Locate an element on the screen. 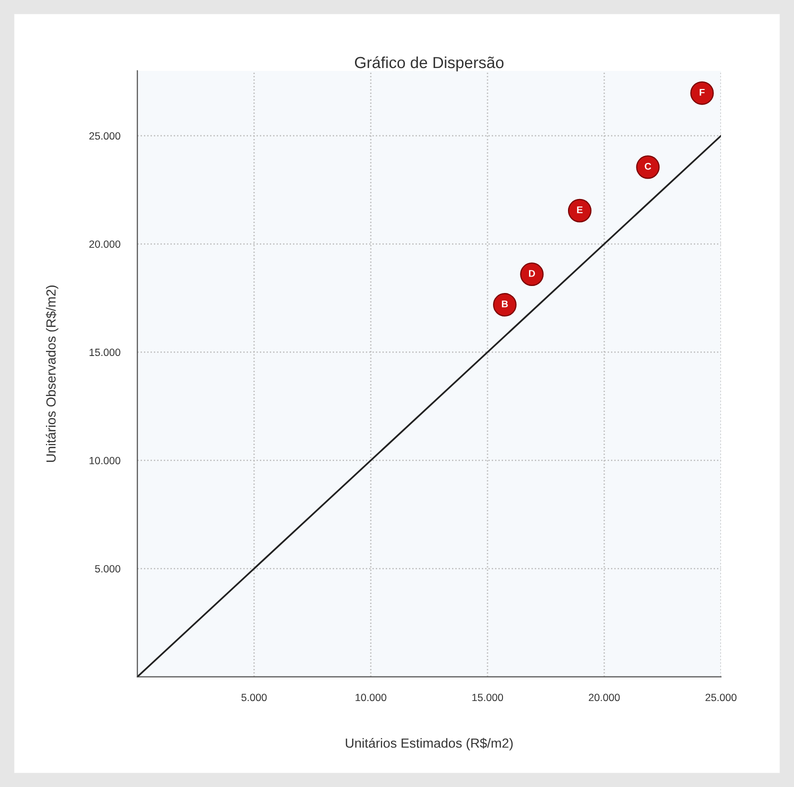 The image size is (794, 787). annotation: C is located at coordinates (648, 166).